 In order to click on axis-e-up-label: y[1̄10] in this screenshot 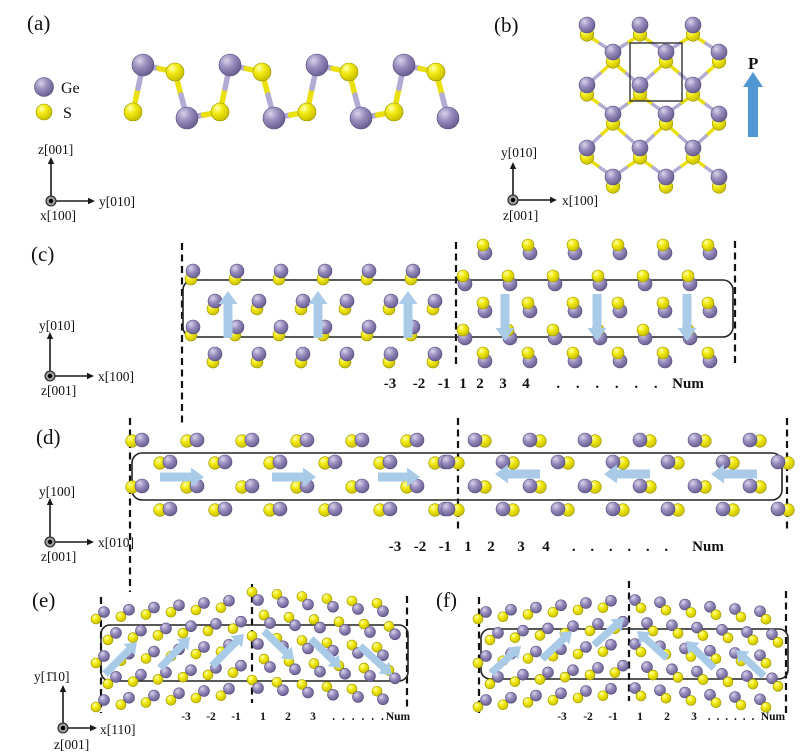, I will do `click(52, 676)`.